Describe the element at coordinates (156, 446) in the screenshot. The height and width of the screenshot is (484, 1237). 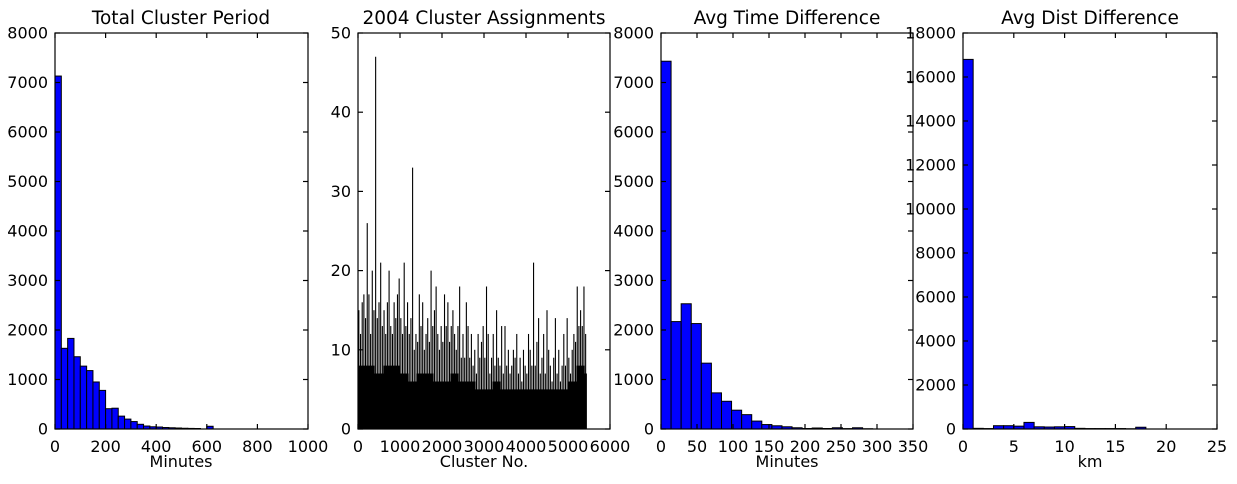
I see `x-tick-label: 400` at that location.